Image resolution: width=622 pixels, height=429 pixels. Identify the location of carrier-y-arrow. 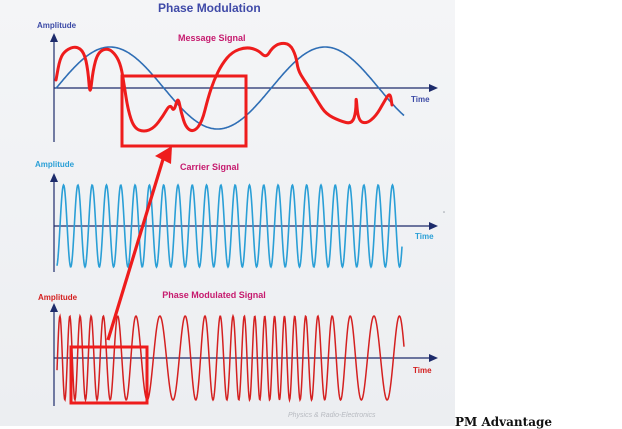
(54, 177).